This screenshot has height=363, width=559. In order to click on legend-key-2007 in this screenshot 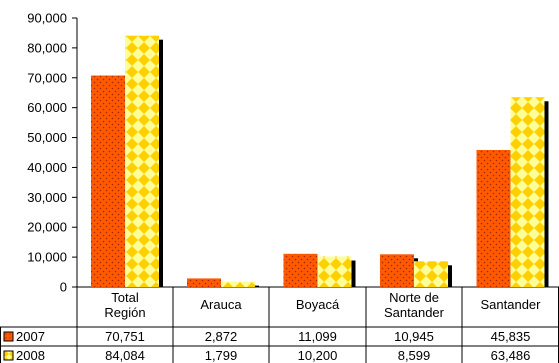, I will do `click(8, 336)`.